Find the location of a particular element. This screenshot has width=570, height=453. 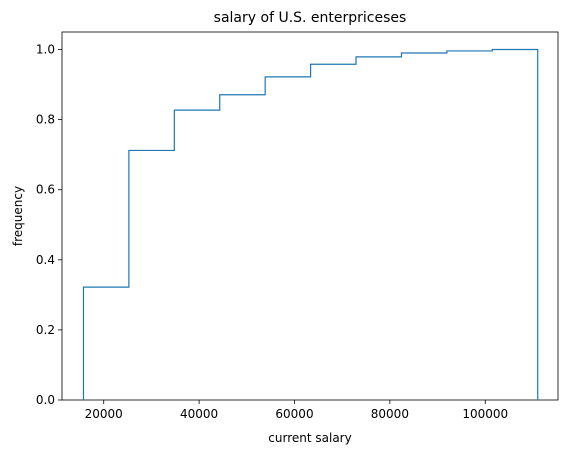

x-tick-label: 100000 is located at coordinates (485, 414).